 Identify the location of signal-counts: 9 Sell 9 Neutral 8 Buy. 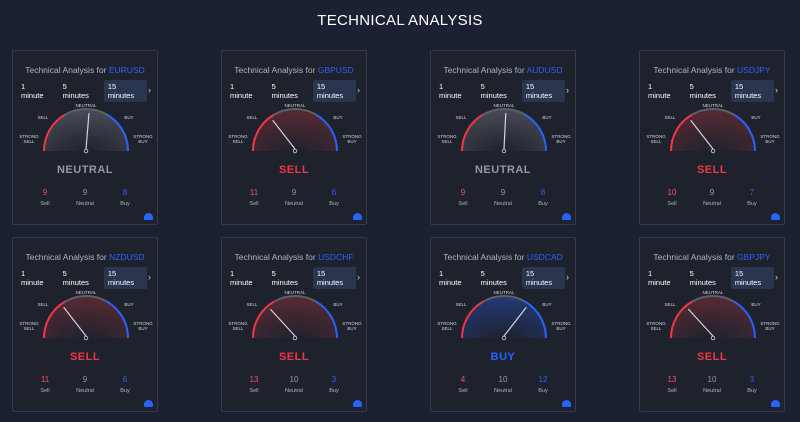
(85, 197).